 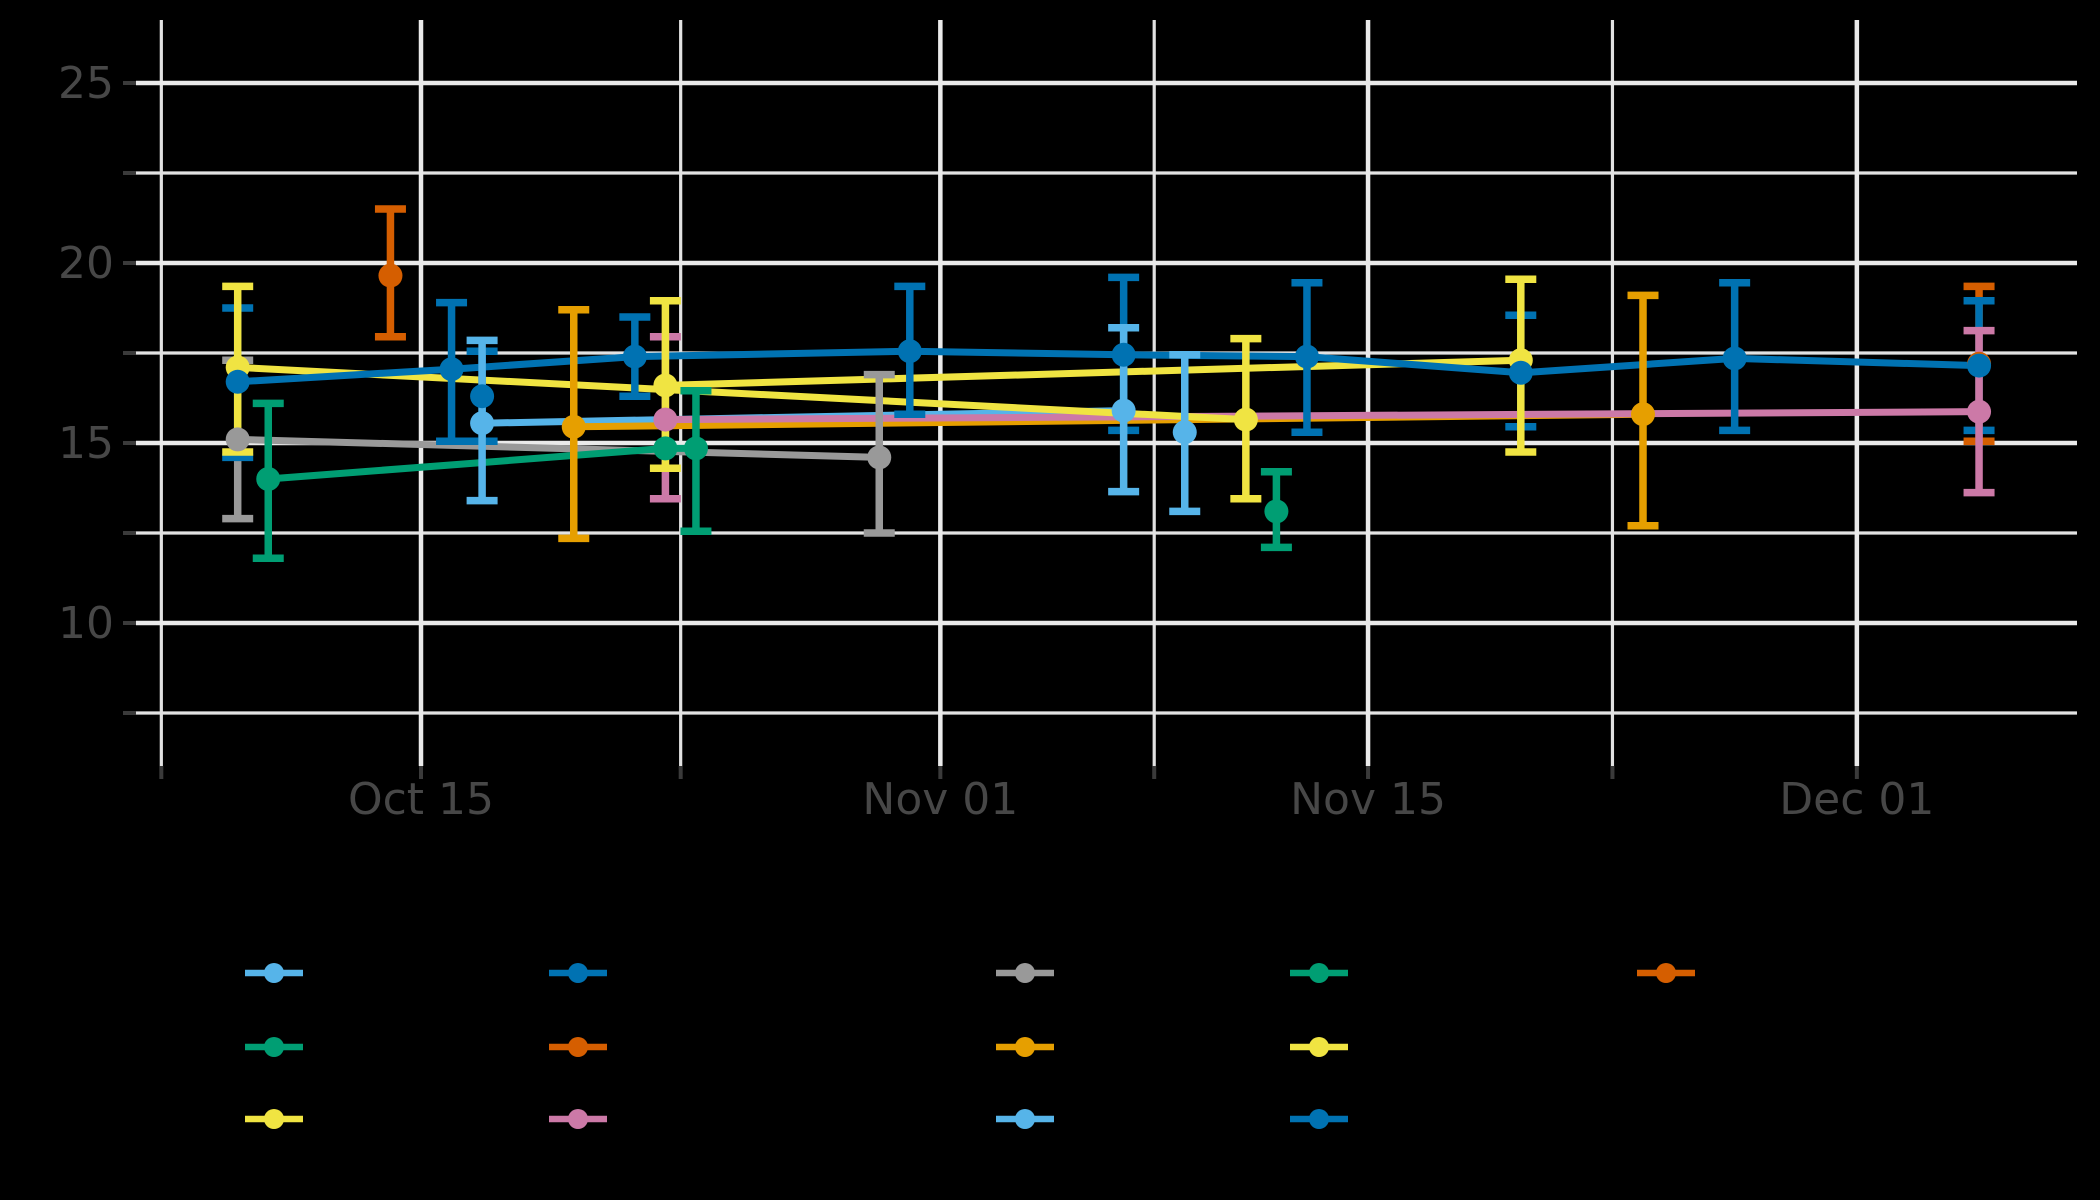 I want to click on data-point-skyblue2, so click(x=1184, y=432).